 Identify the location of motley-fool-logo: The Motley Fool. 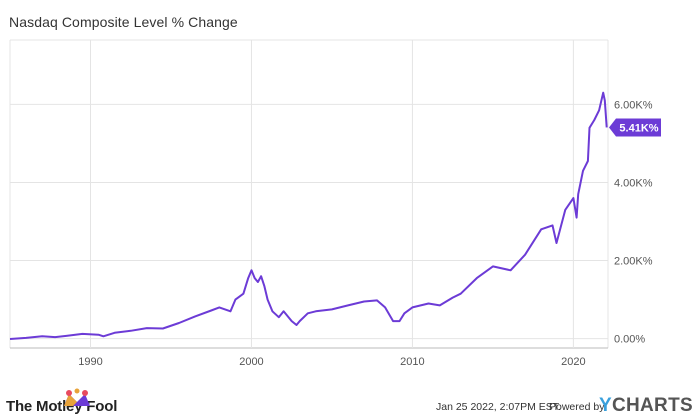
(62, 406).